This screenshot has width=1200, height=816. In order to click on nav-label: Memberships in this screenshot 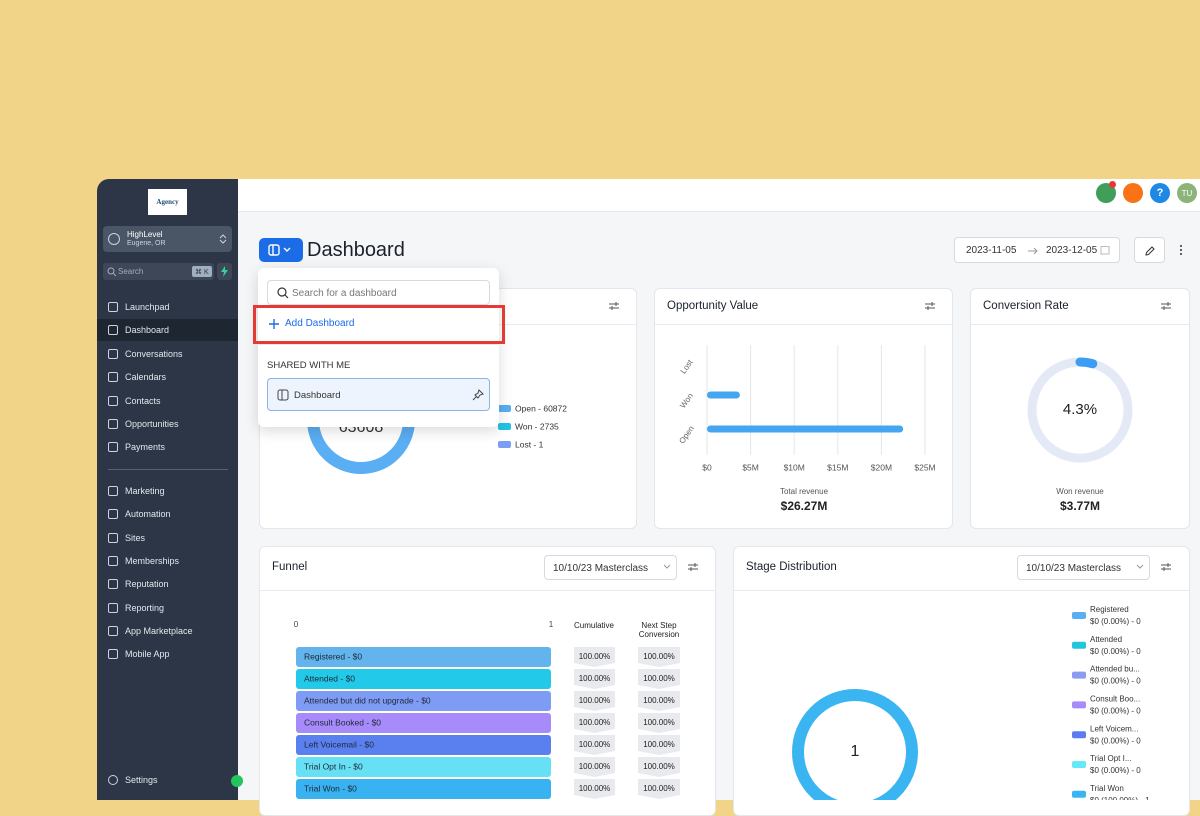, I will do `click(152, 560)`.